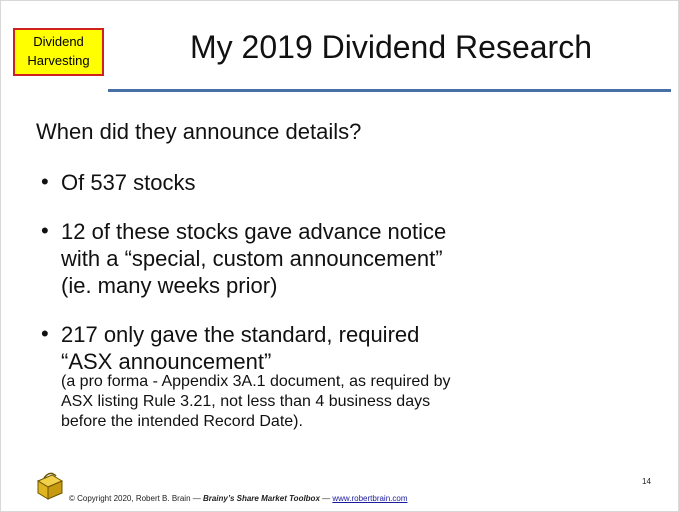  I want to click on bullet-text: Of 537 stocks, so click(128, 182).